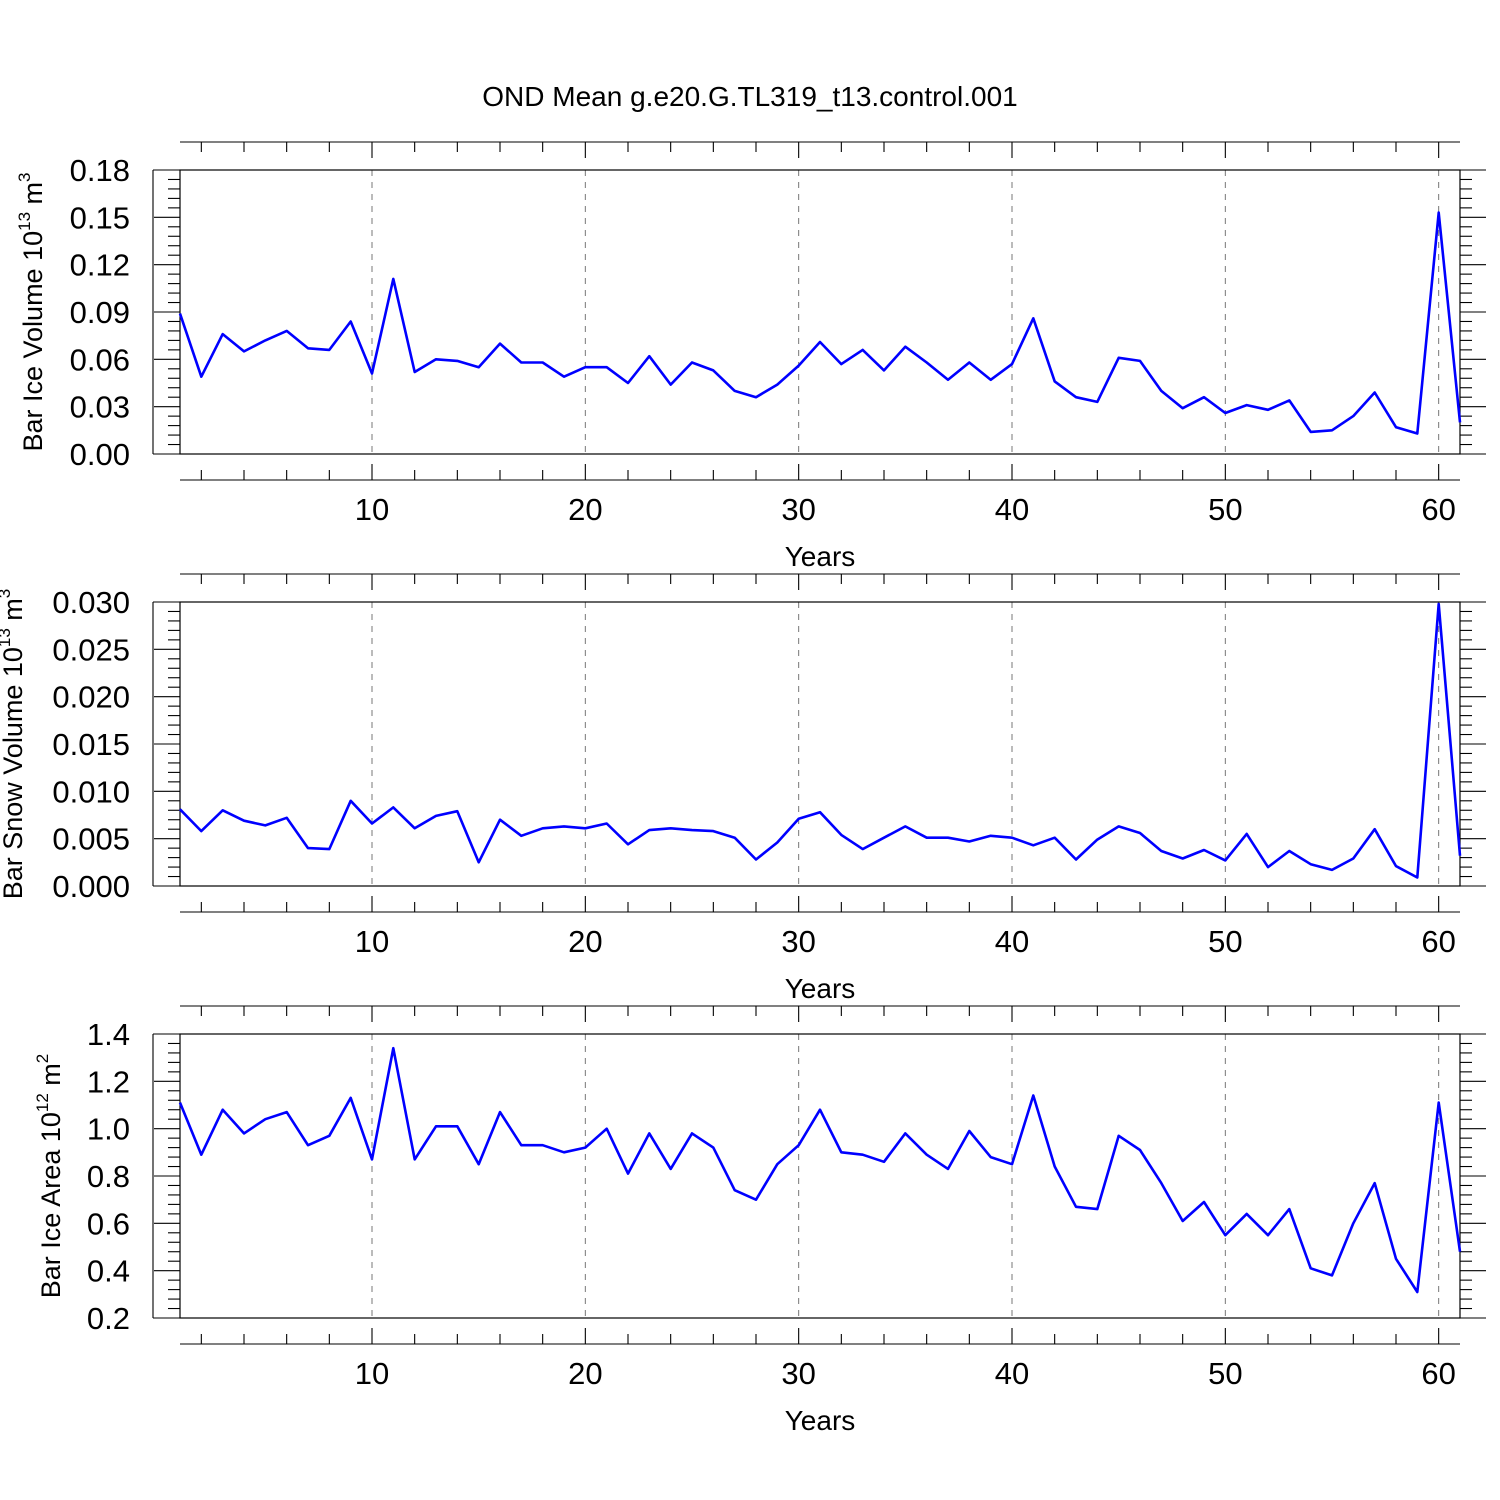 This screenshot has height=1500, width=1500. Describe the element at coordinates (100, 407) in the screenshot. I see `y-tick-label: 0.03` at that location.